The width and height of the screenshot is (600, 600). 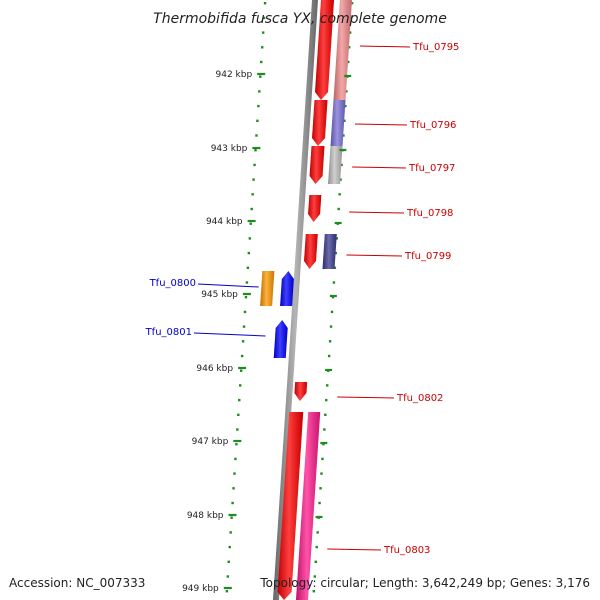 I want to click on accession-text: Accession: NC_007333, so click(x=77, y=583).